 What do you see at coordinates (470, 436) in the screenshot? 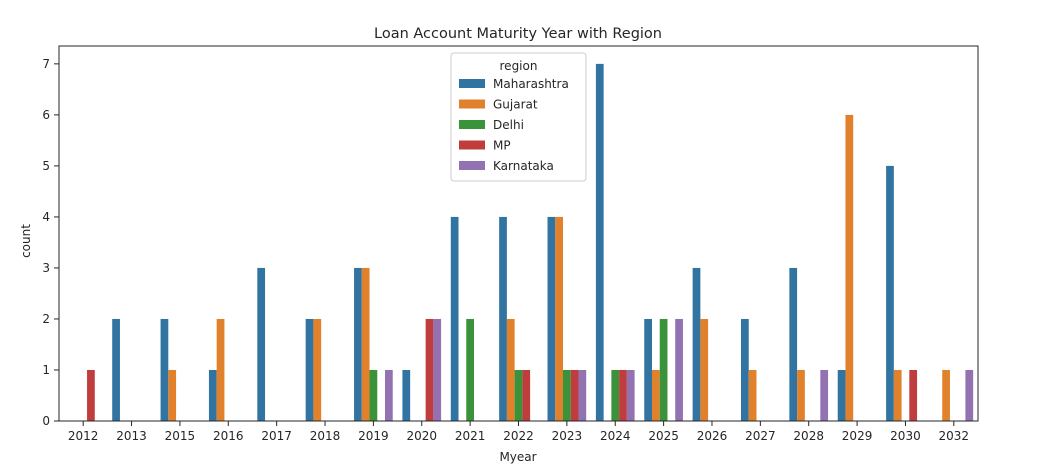
I see `x-tick-label: 2021` at bounding box center [470, 436].